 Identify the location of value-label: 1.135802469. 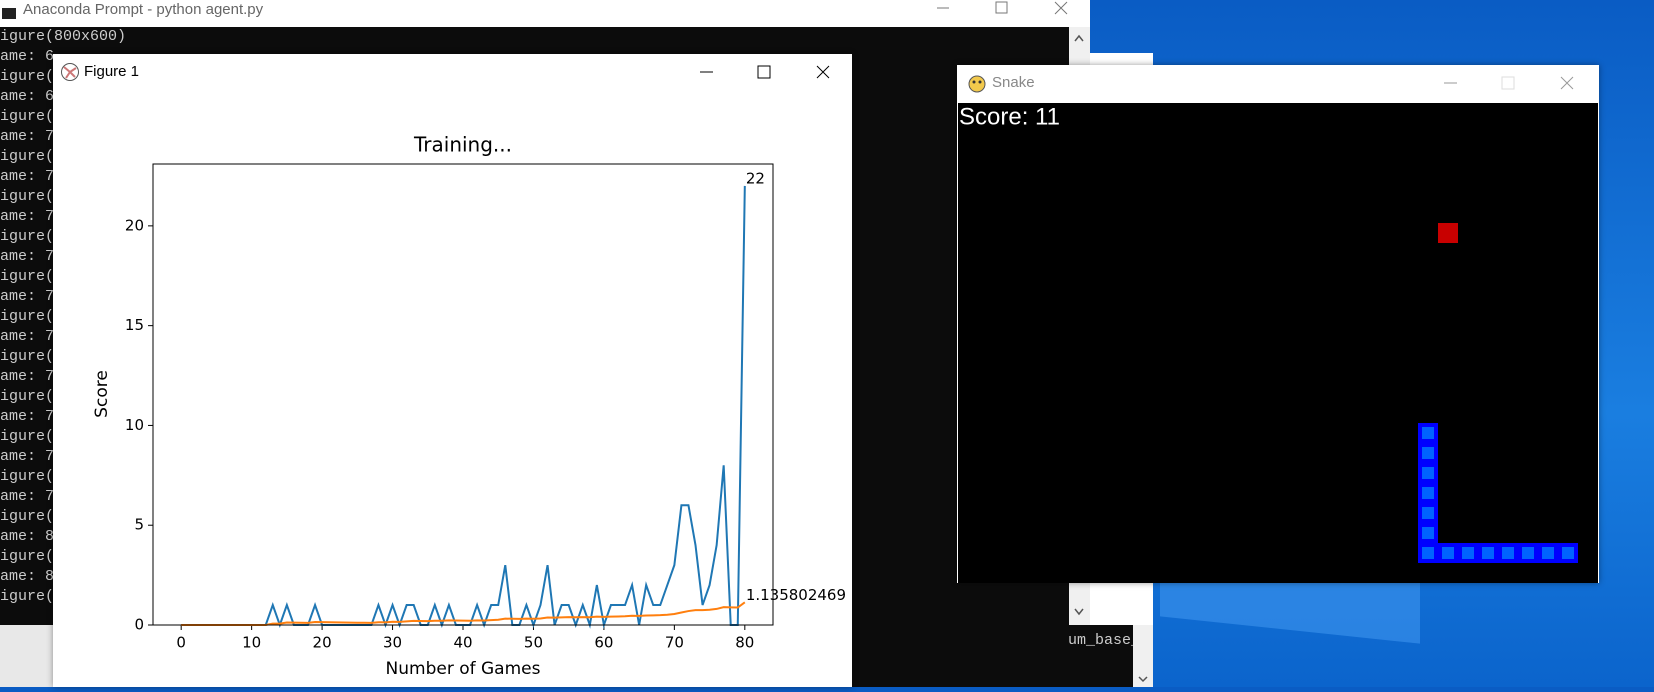
(796, 595).